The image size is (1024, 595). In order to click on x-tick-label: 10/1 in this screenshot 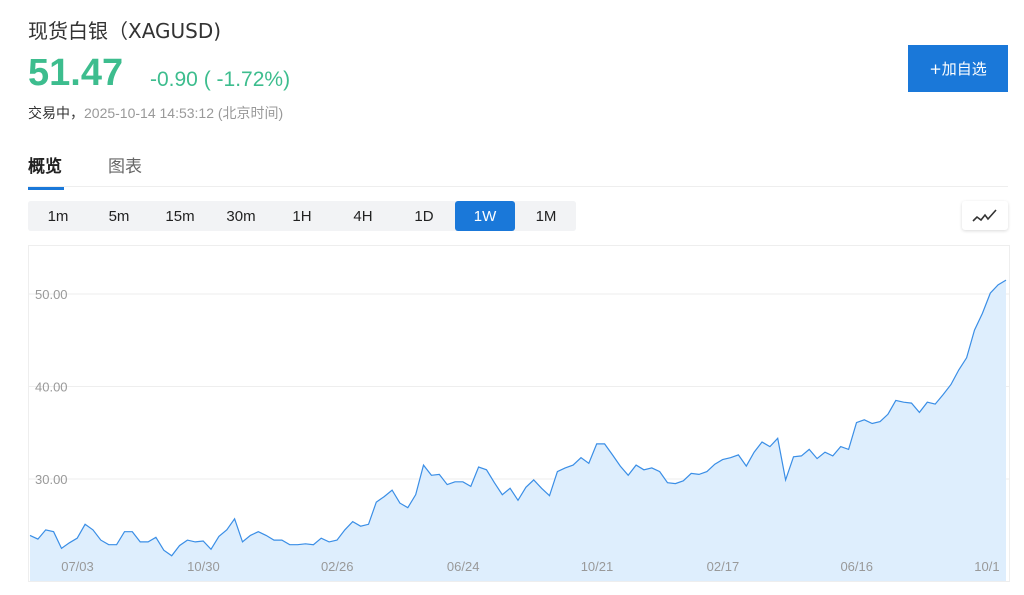, I will do `click(986, 566)`.